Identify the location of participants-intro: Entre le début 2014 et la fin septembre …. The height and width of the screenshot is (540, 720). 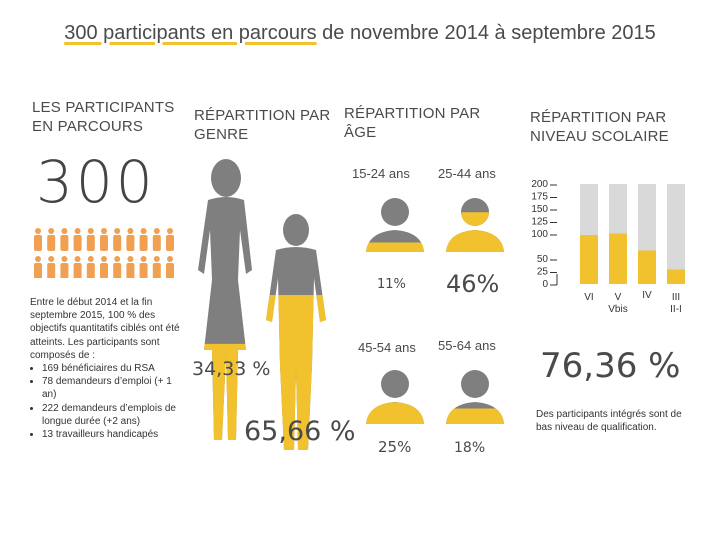
(105, 329).